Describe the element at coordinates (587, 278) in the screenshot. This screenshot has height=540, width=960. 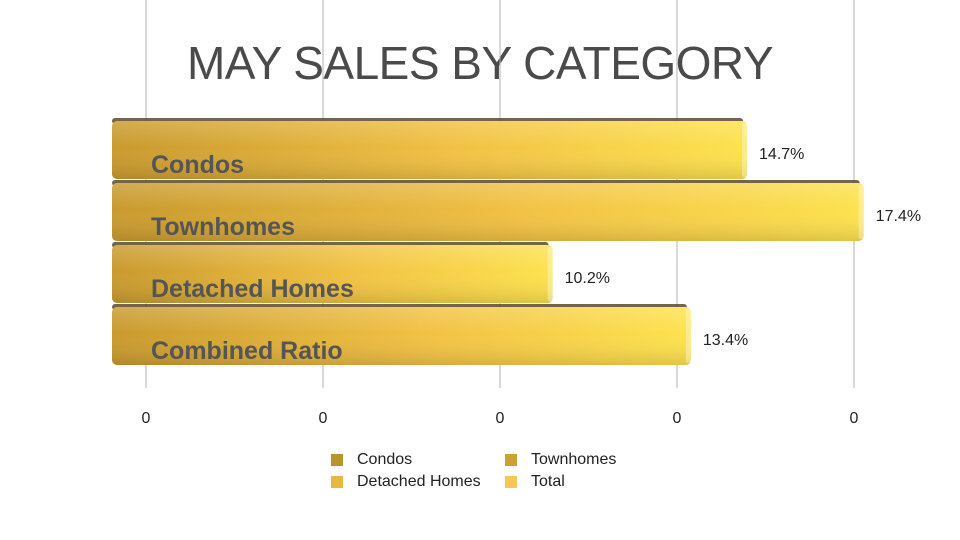
I see `data-label: 10.2%` at that location.